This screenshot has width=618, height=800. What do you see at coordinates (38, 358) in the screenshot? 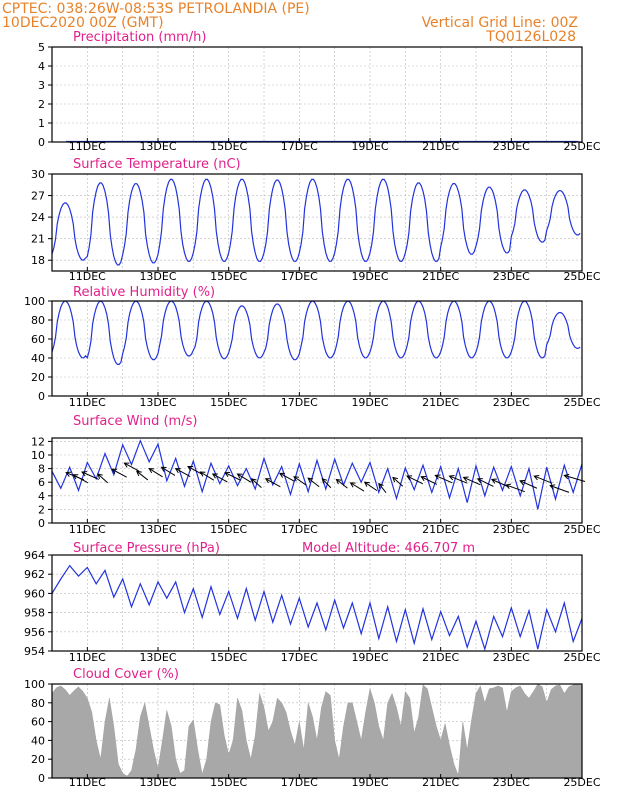
I see `y-tick-label: 40` at bounding box center [38, 358].